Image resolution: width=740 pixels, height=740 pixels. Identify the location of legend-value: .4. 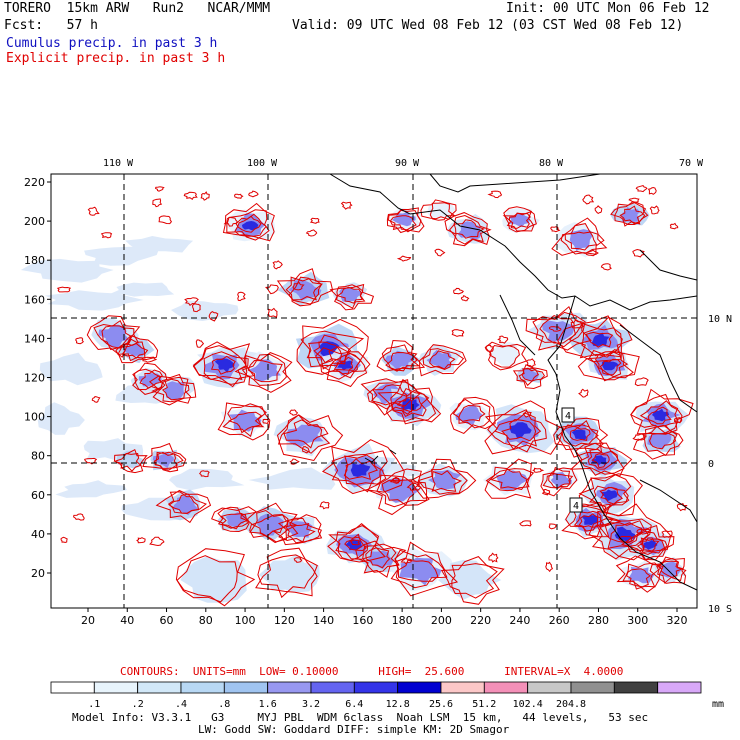
(181, 704).